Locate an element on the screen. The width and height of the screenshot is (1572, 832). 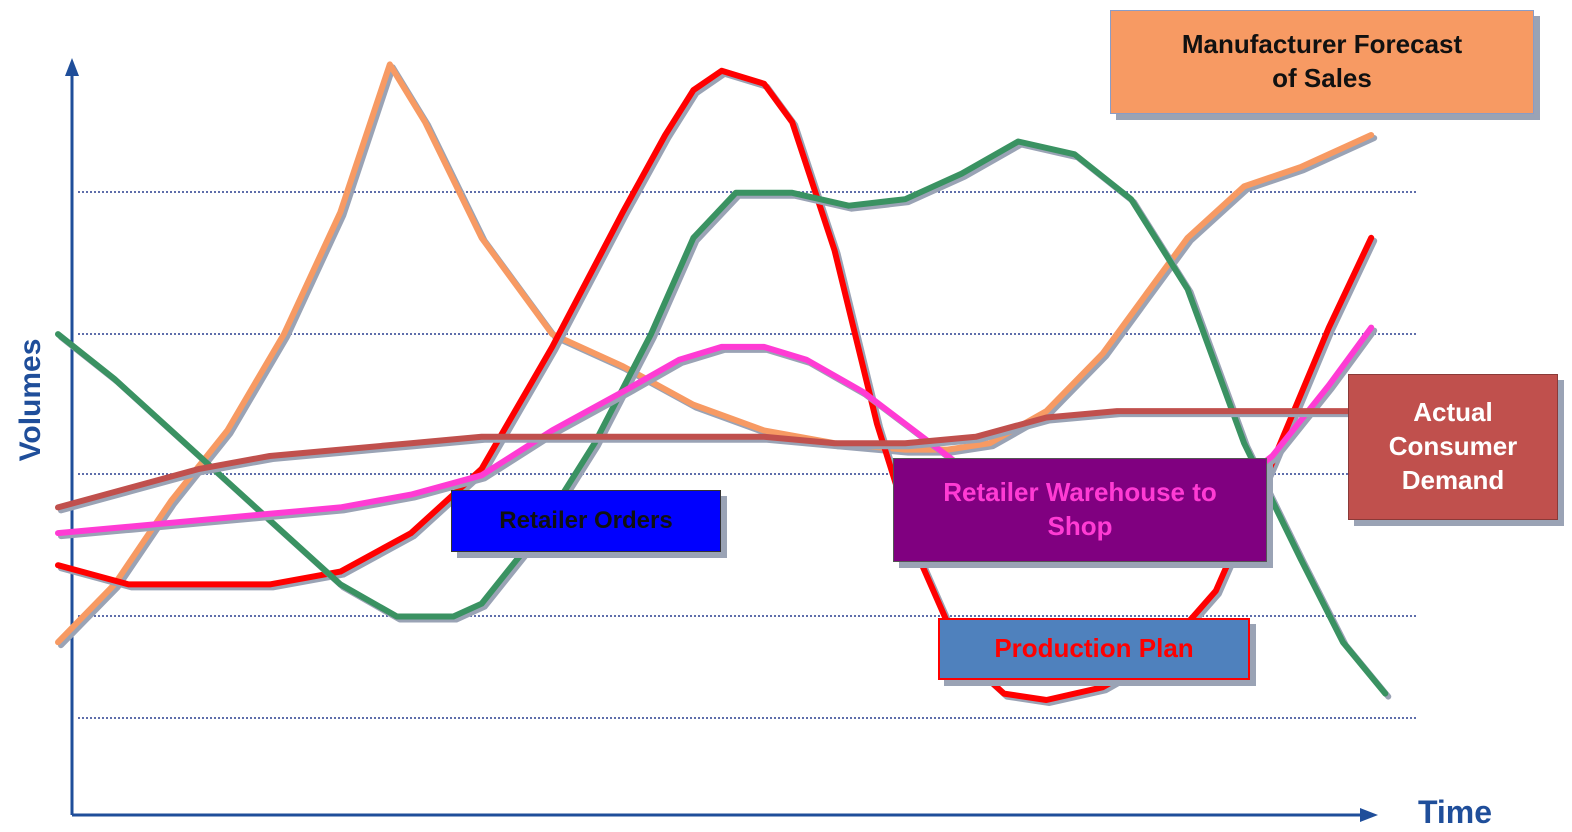
label-actual-demand: Actual Consumer Demand is located at coordinates (1453, 447).